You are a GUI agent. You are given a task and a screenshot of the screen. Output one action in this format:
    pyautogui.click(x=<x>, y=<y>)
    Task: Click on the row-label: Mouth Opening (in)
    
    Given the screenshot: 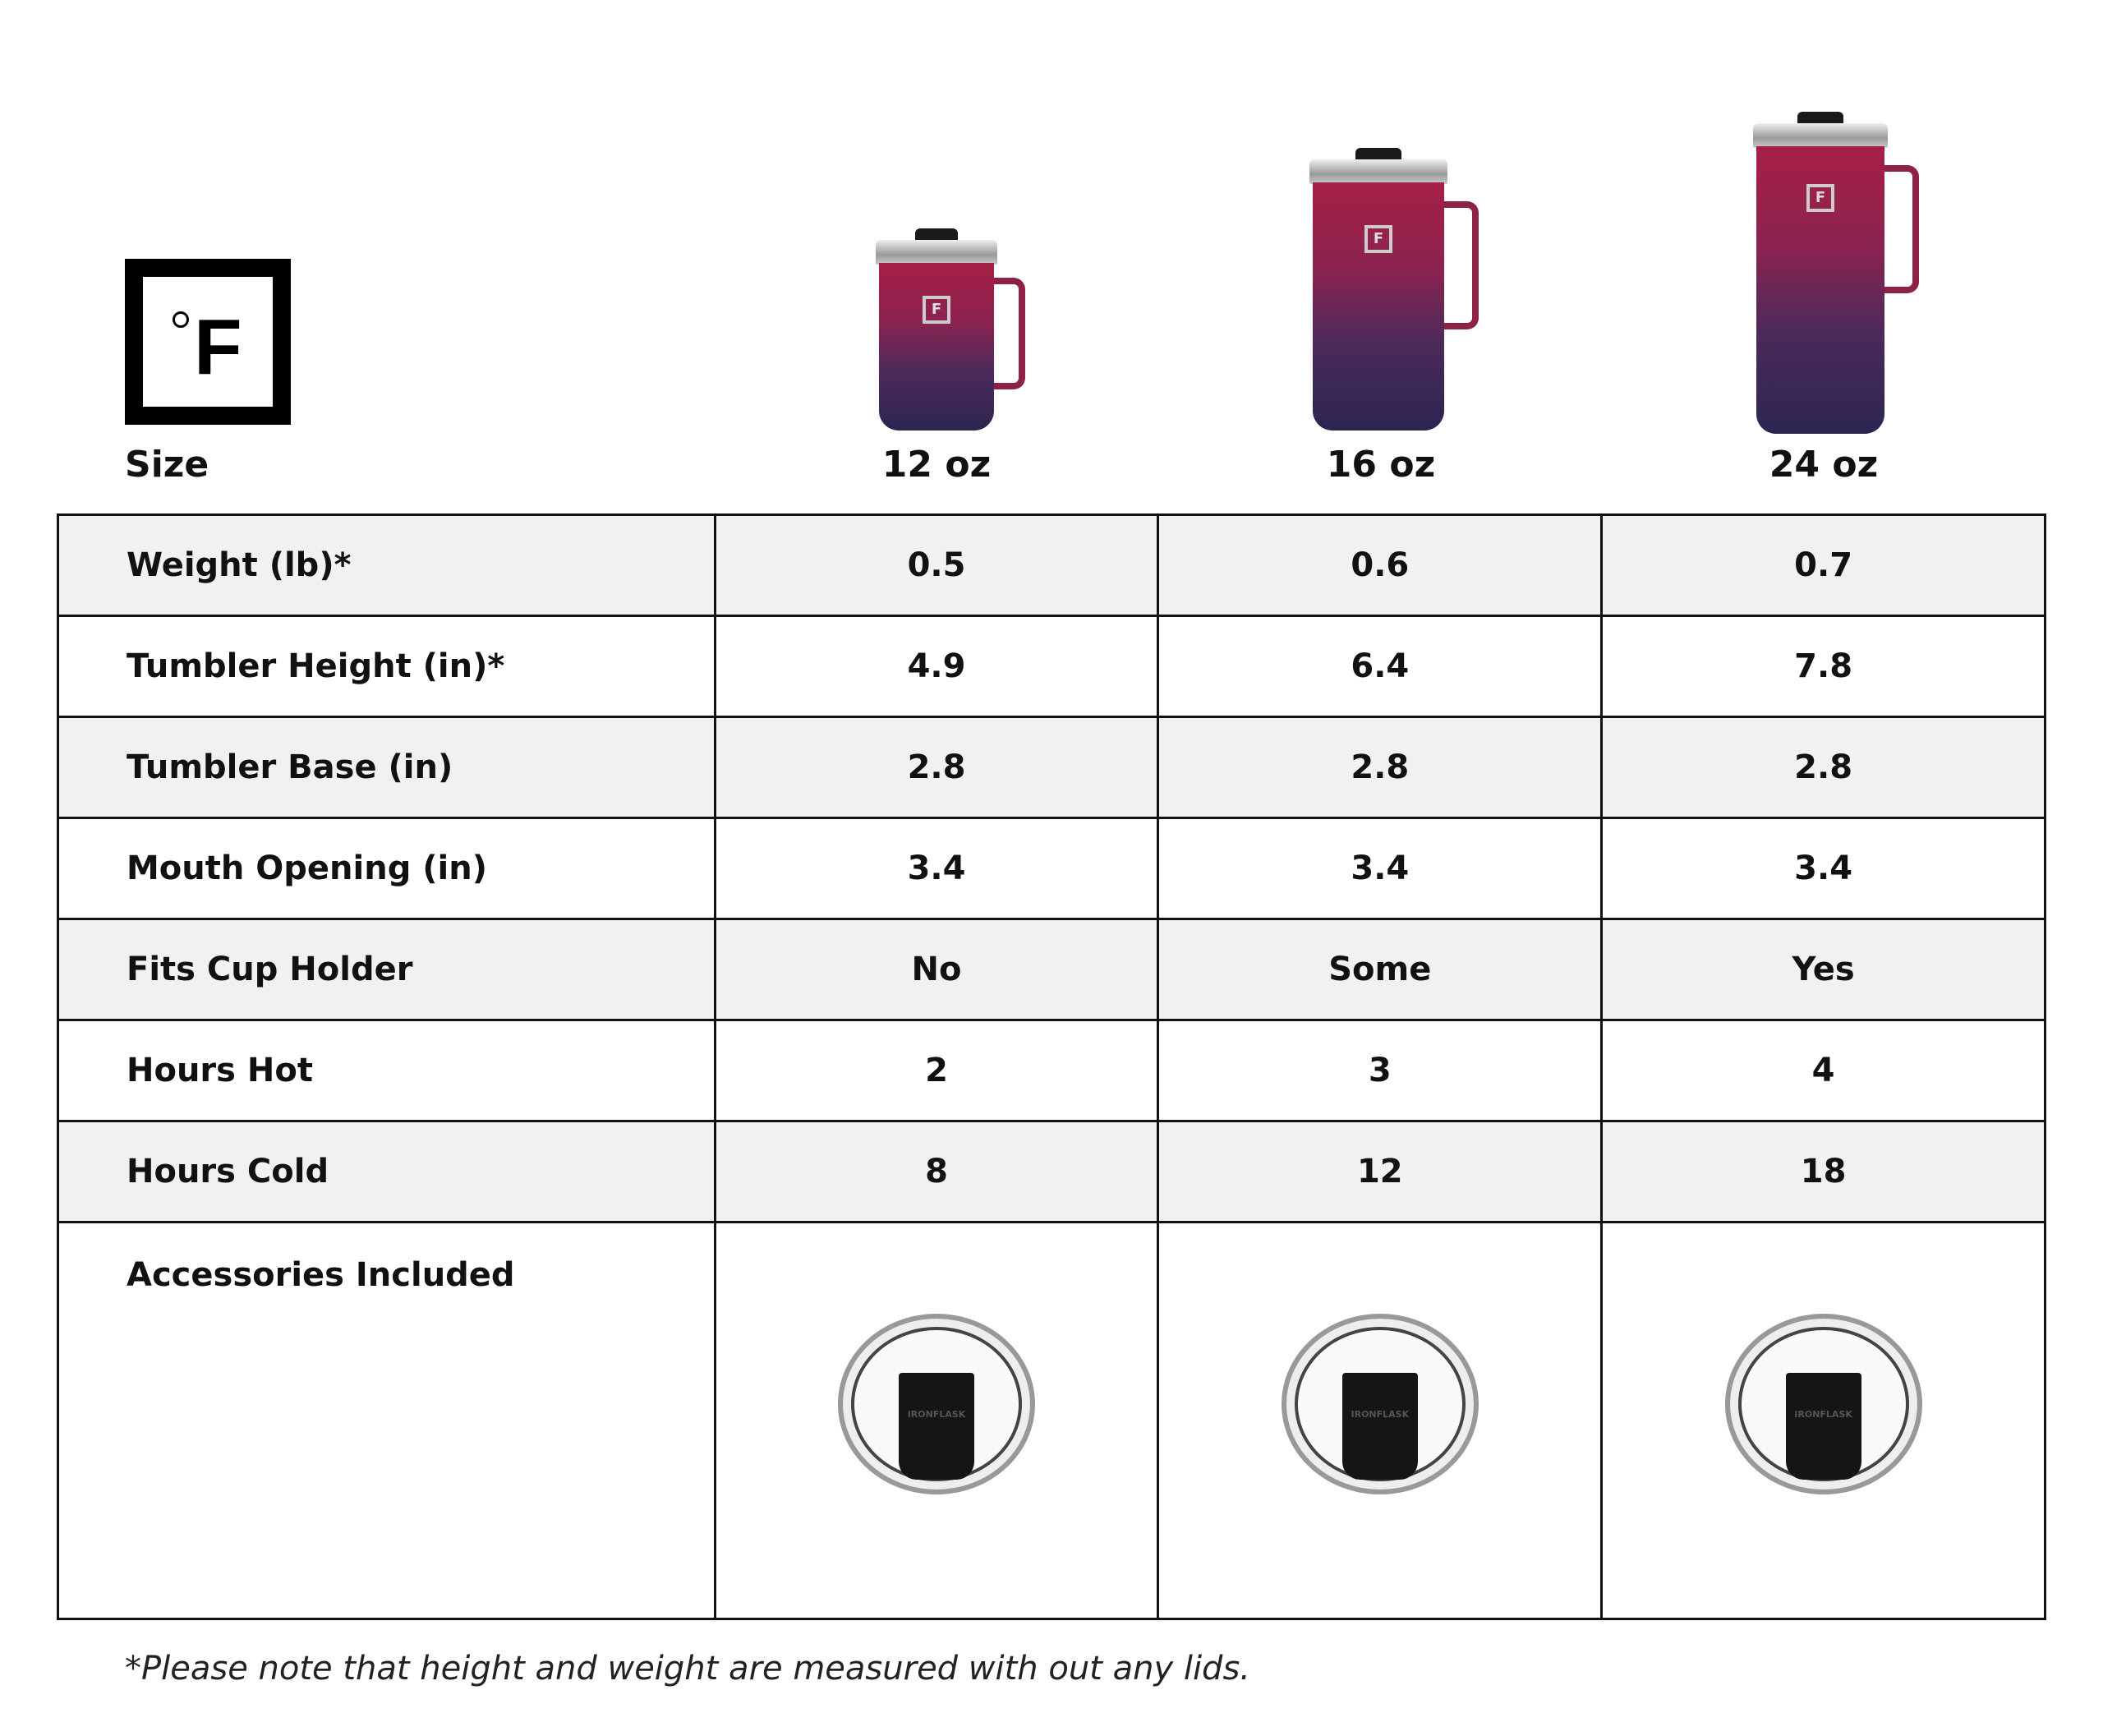 What is the action you would take?
    pyautogui.click(x=386, y=869)
    